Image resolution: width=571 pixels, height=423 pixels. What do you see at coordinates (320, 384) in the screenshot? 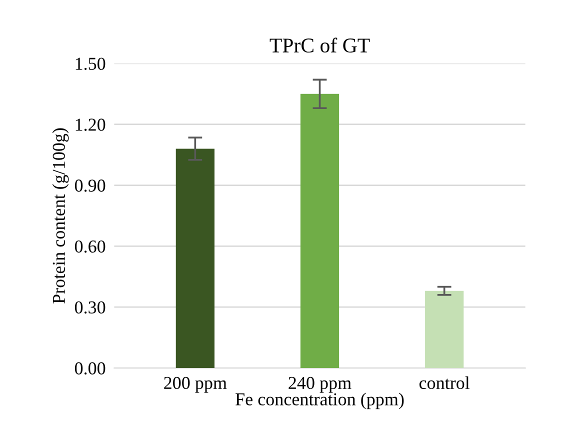
I see `x-tick-label: 240 ppm` at bounding box center [320, 384].